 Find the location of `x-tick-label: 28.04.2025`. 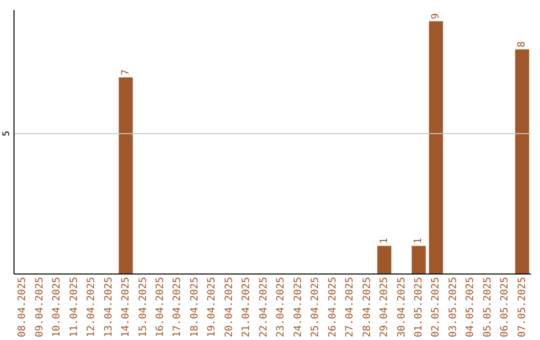

x-tick-label: 28.04.2025 is located at coordinates (367, 307).